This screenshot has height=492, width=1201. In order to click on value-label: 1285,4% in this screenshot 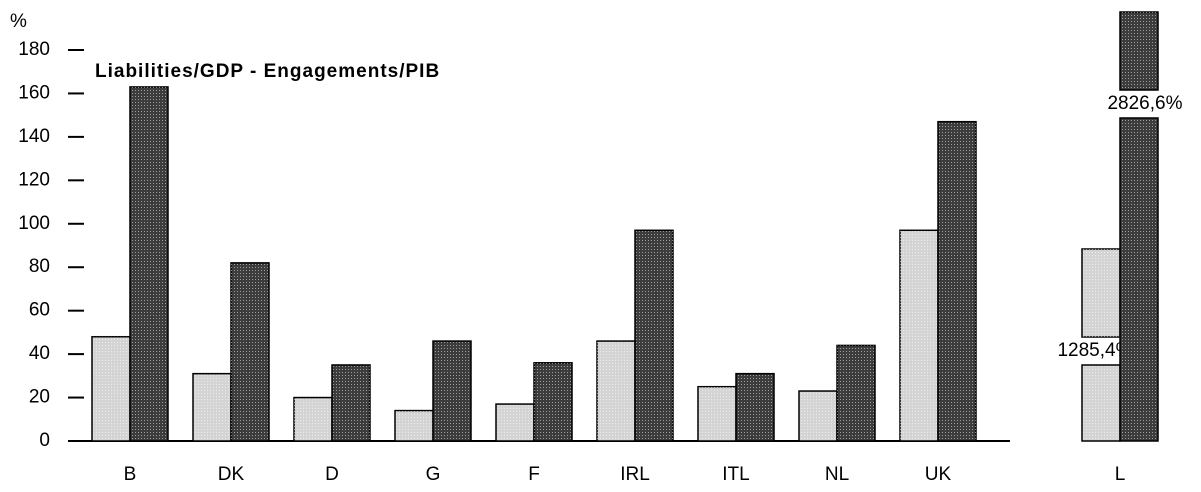, I will do `click(1094, 350)`.